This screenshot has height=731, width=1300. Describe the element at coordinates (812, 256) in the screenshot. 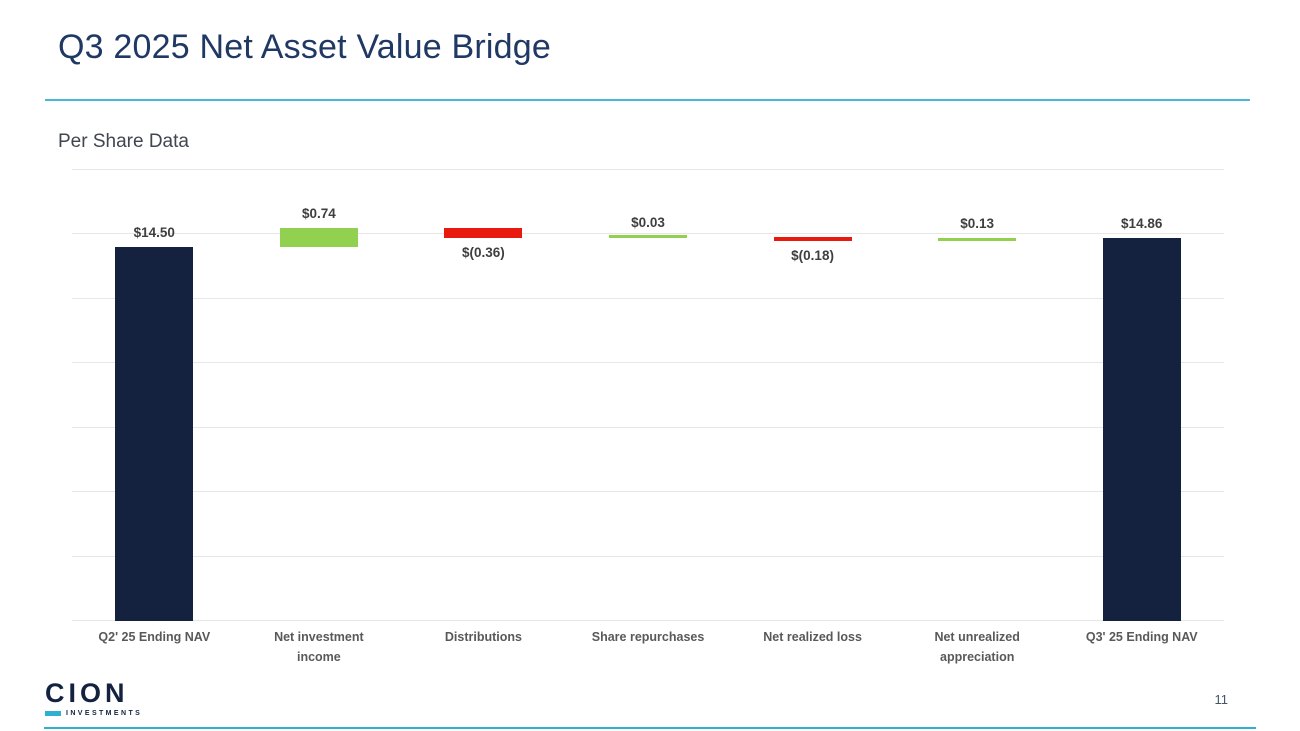

I see `bar-value-label: $(0.18)` at that location.